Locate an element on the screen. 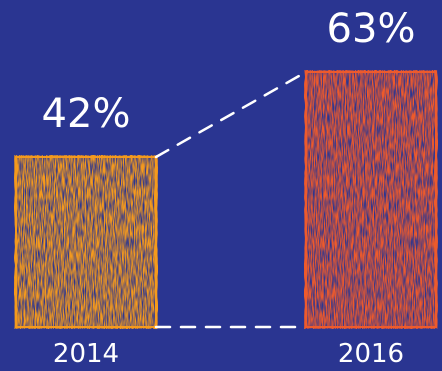 This screenshot has width=442, height=371. value-label-2014: 42% is located at coordinates (86, 114).